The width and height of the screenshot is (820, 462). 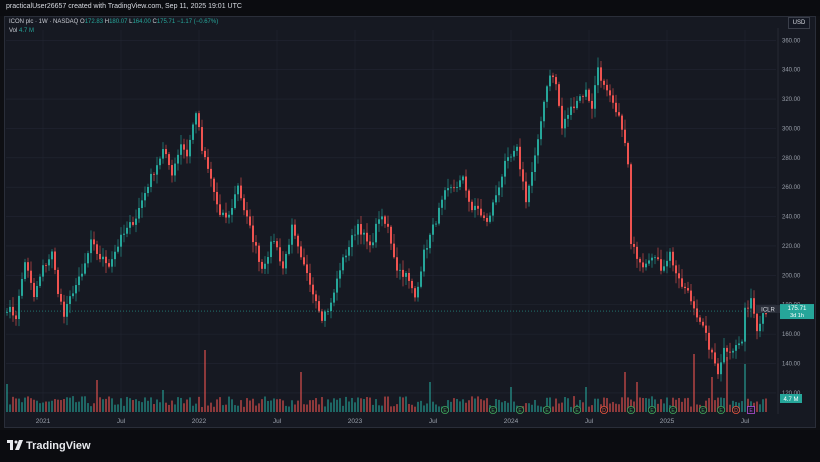 What do you see at coordinates (791, 394) in the screenshot?
I see `y-tick-label: 120.00` at bounding box center [791, 394].